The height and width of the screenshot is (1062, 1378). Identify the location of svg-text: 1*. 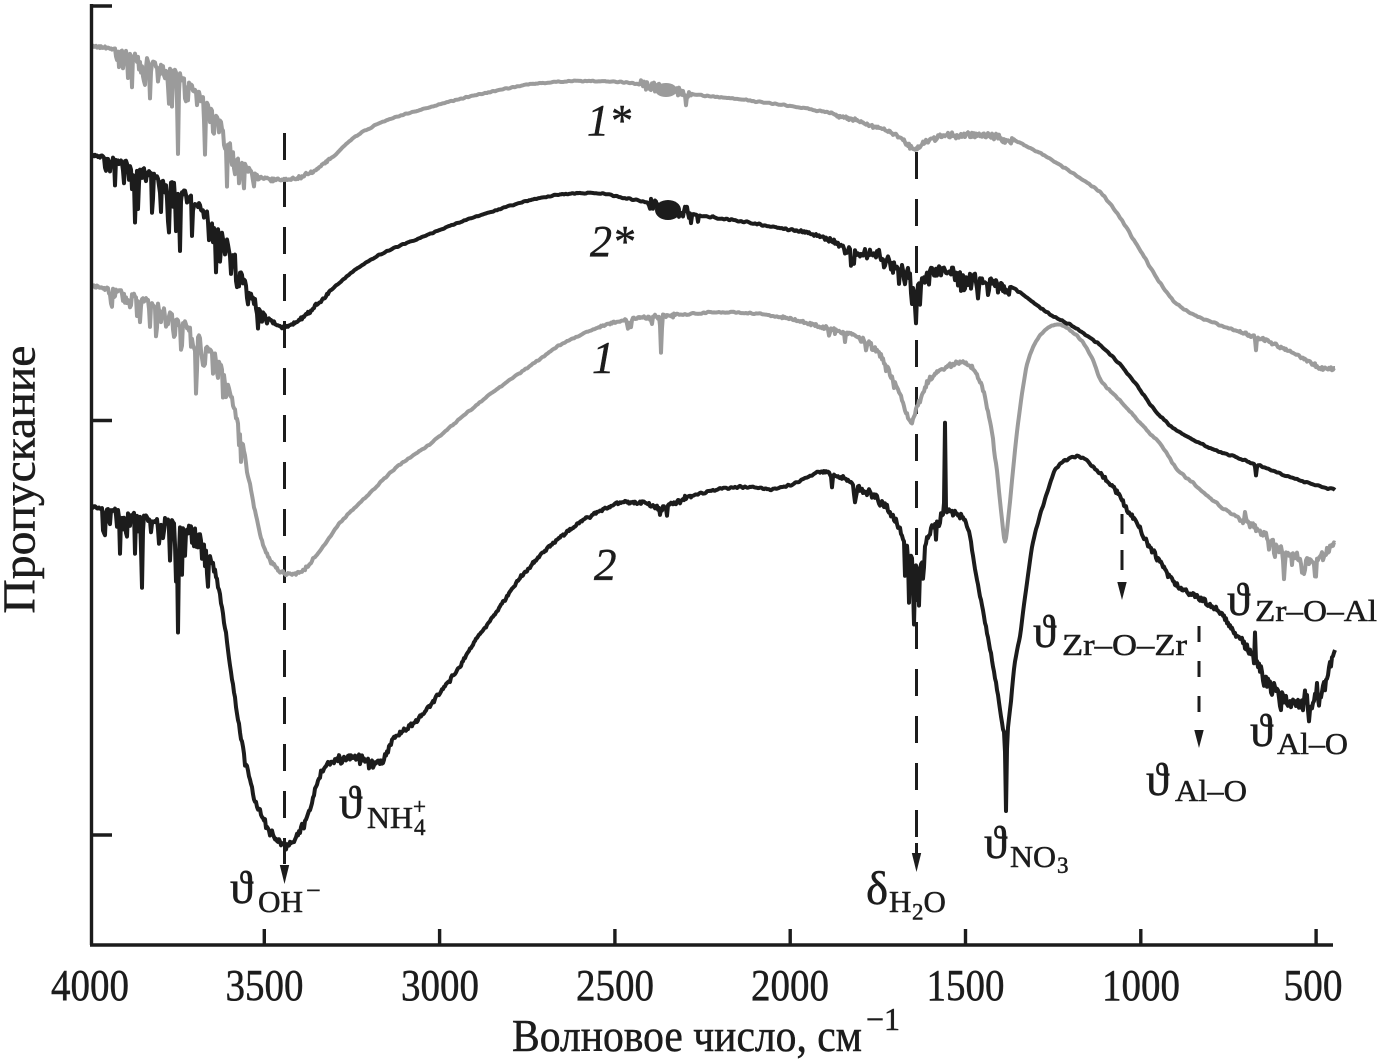
(609, 120).